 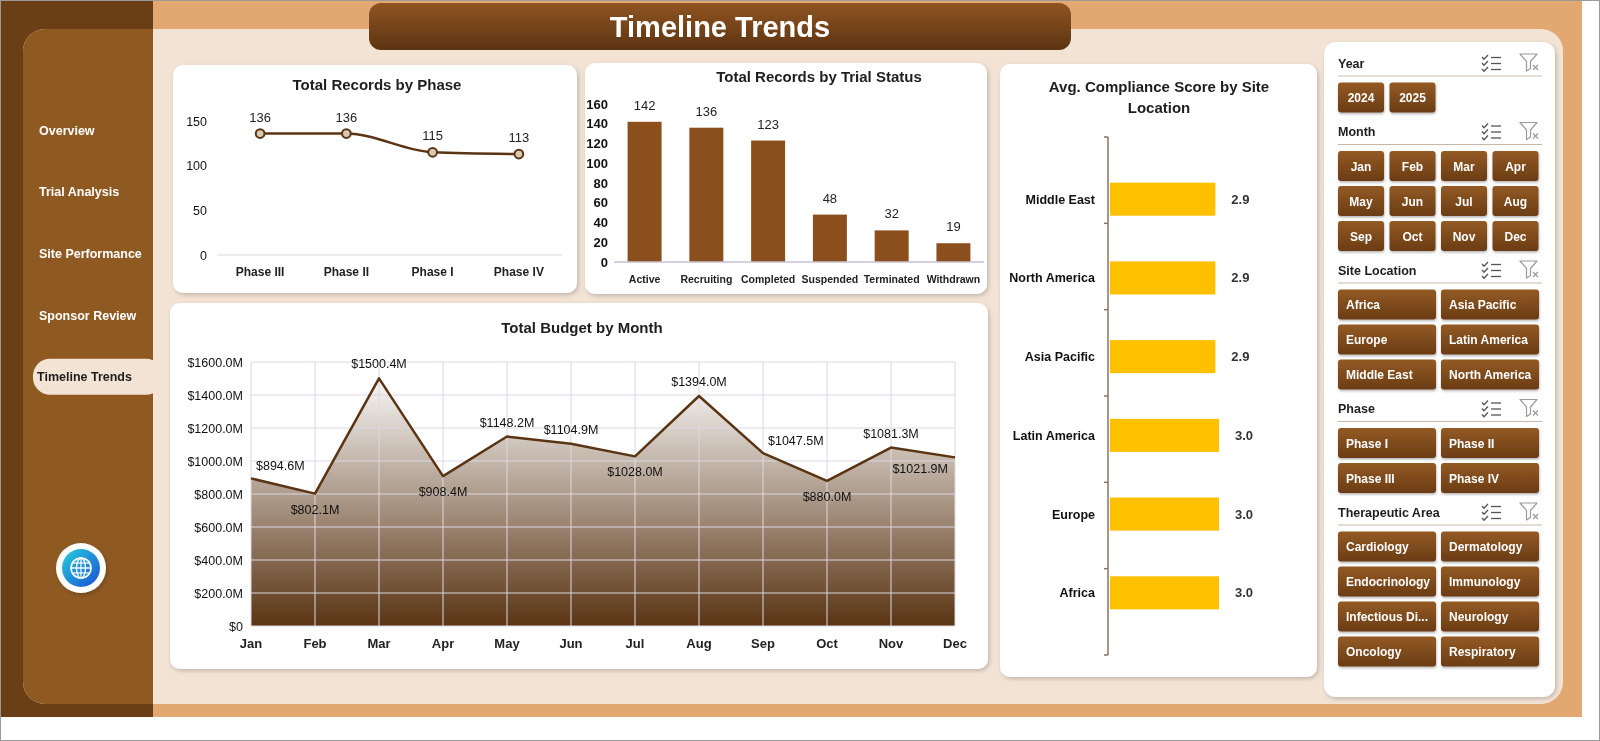 What do you see at coordinates (955, 643) in the screenshot?
I see `x-tick-label: Dec` at bounding box center [955, 643].